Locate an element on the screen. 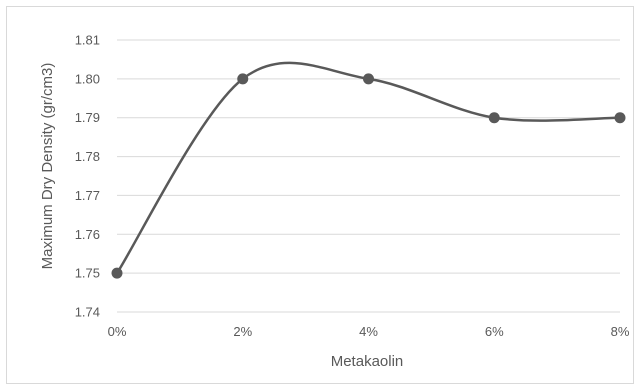  y-tick-label: 1.77 is located at coordinates (87, 195).